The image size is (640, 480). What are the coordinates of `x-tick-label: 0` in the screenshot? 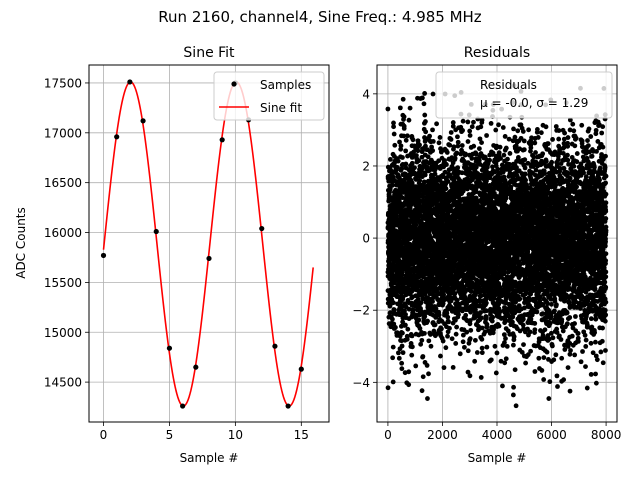 It's located at (104, 435).